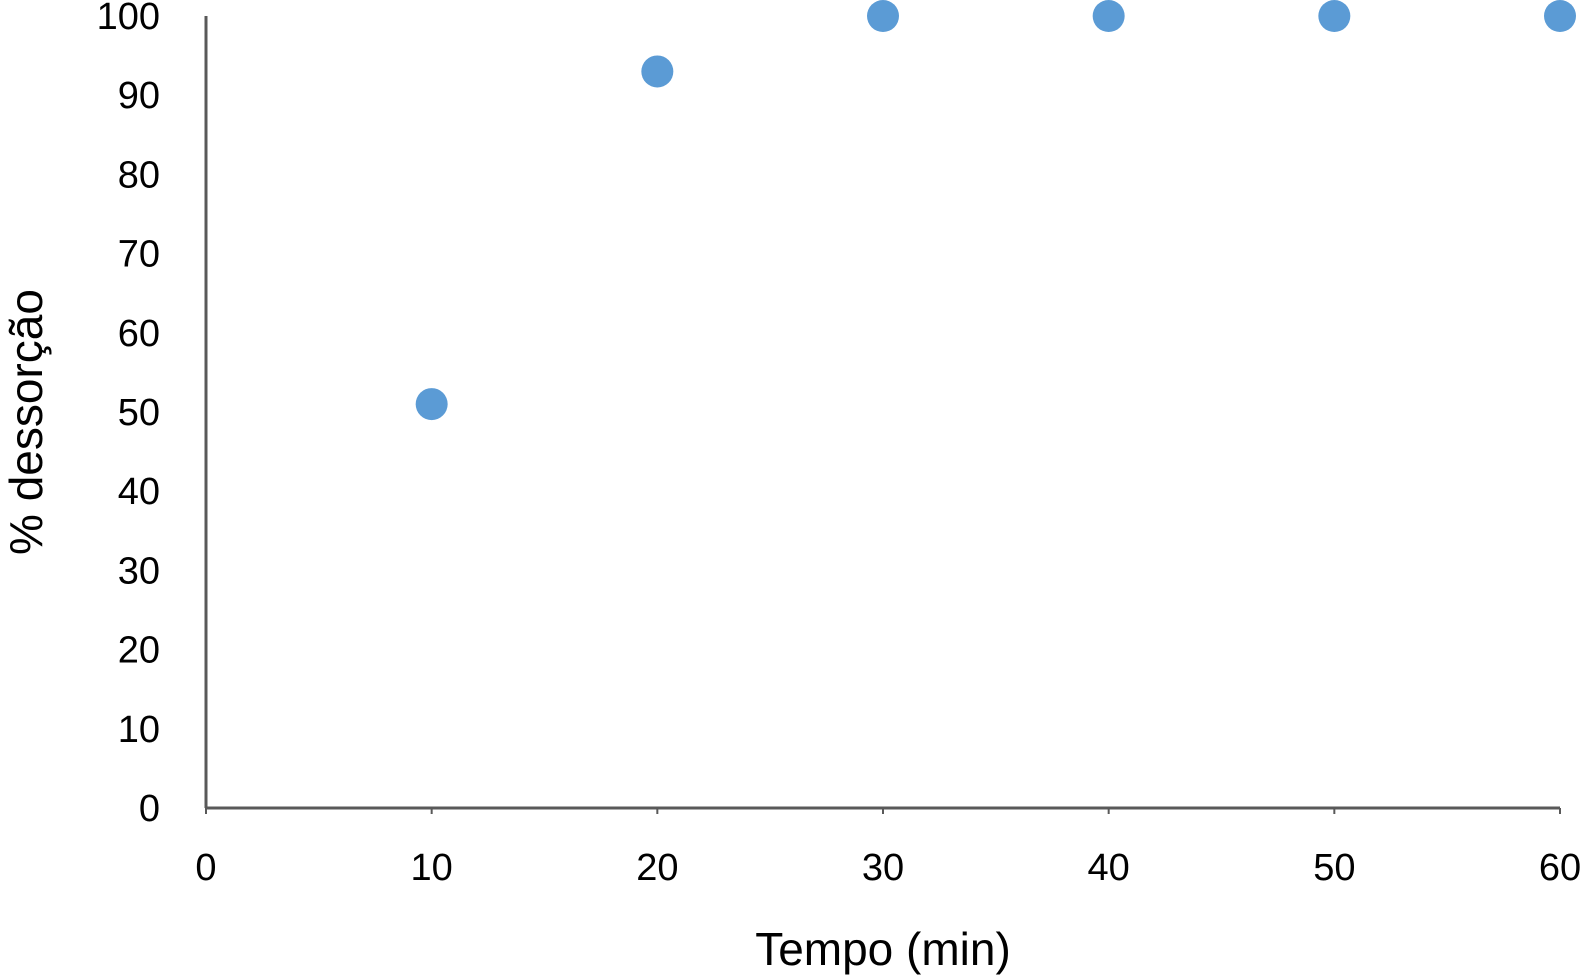 The image size is (1590, 978). What do you see at coordinates (657, 868) in the screenshot?
I see `x-tick-label: 20` at bounding box center [657, 868].